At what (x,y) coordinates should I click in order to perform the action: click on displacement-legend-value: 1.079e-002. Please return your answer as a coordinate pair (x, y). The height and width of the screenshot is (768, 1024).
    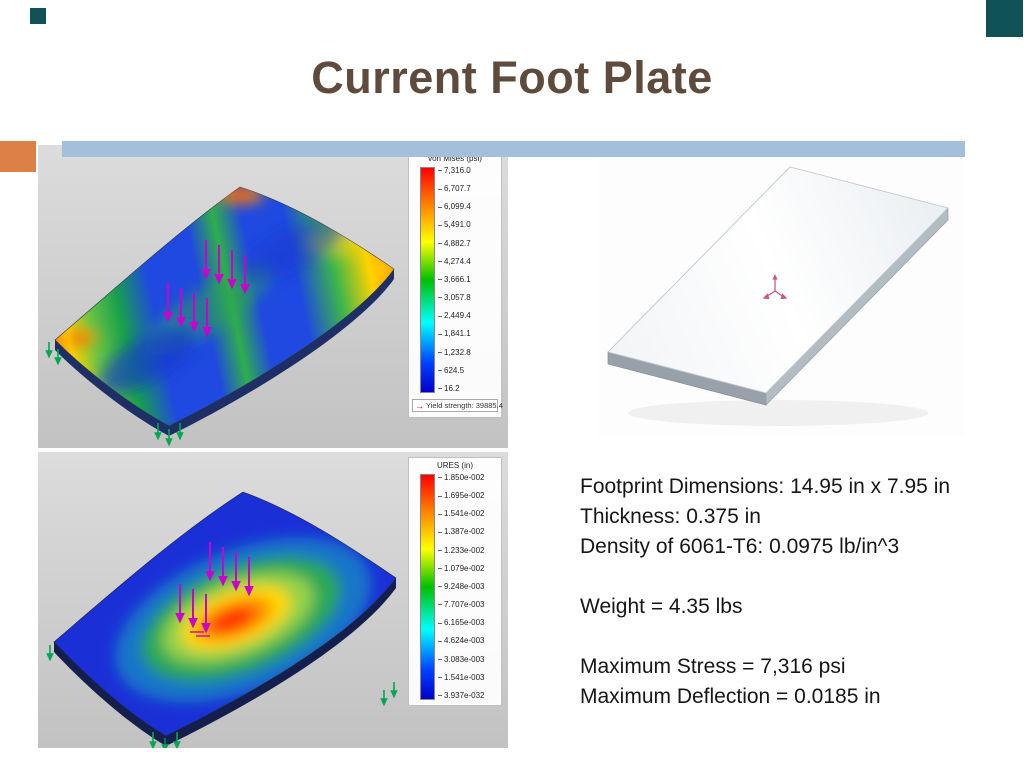
    Looking at the image, I should click on (461, 568).